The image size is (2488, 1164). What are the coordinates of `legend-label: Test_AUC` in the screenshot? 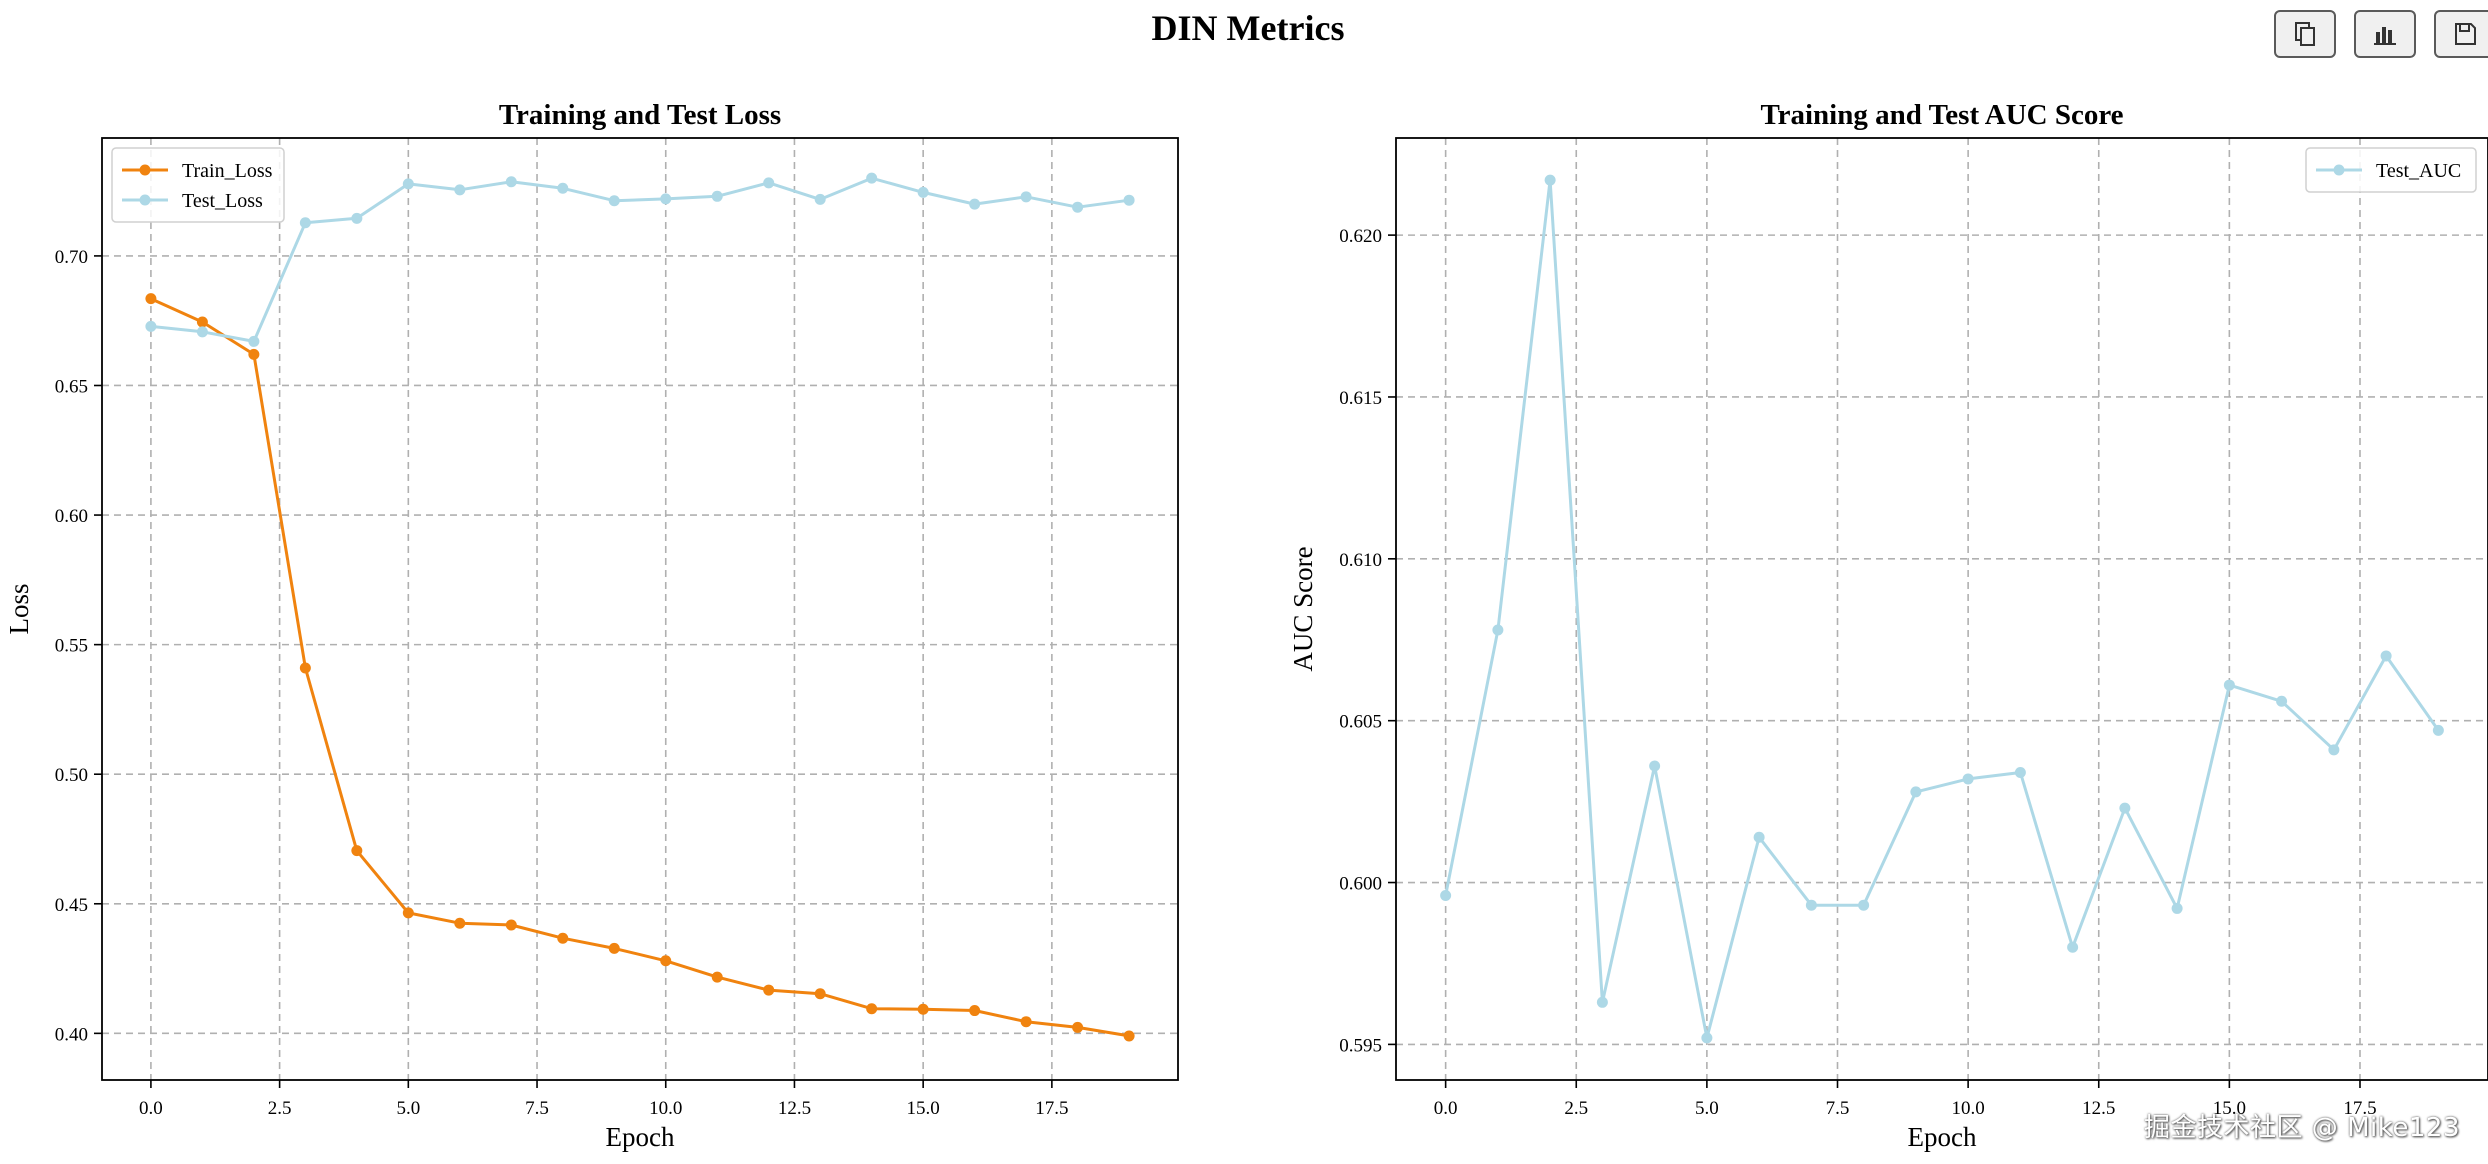 It's located at (2418, 171).